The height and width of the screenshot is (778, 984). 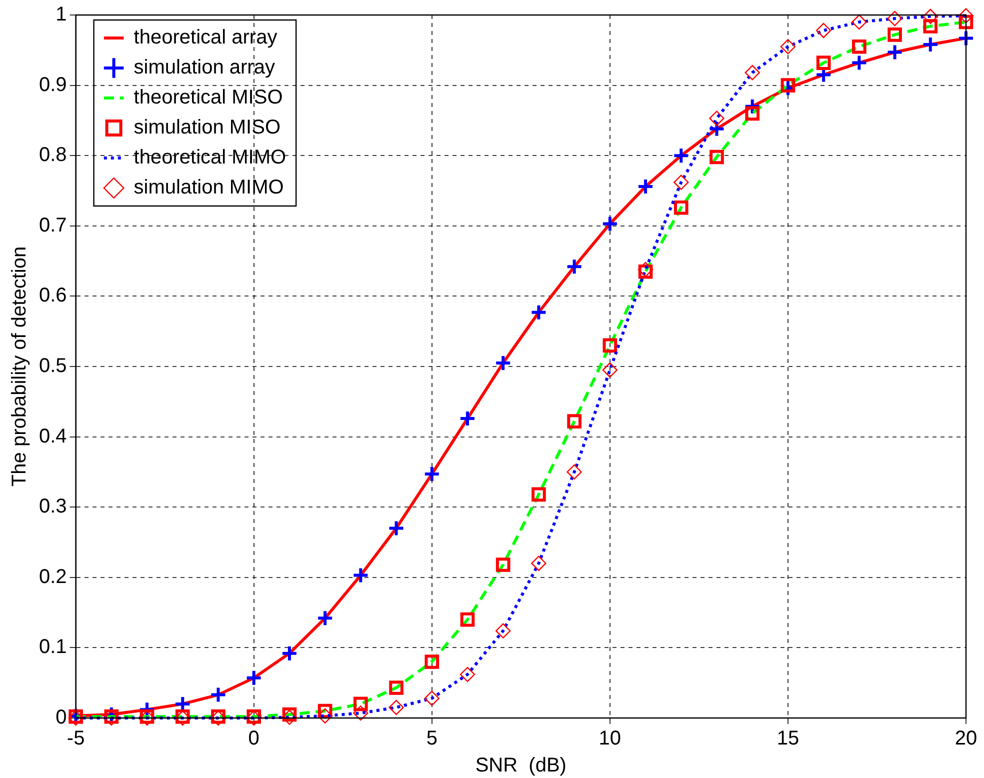 What do you see at coordinates (52, 647) in the screenshot?
I see `y-tick-label: 0.1` at bounding box center [52, 647].